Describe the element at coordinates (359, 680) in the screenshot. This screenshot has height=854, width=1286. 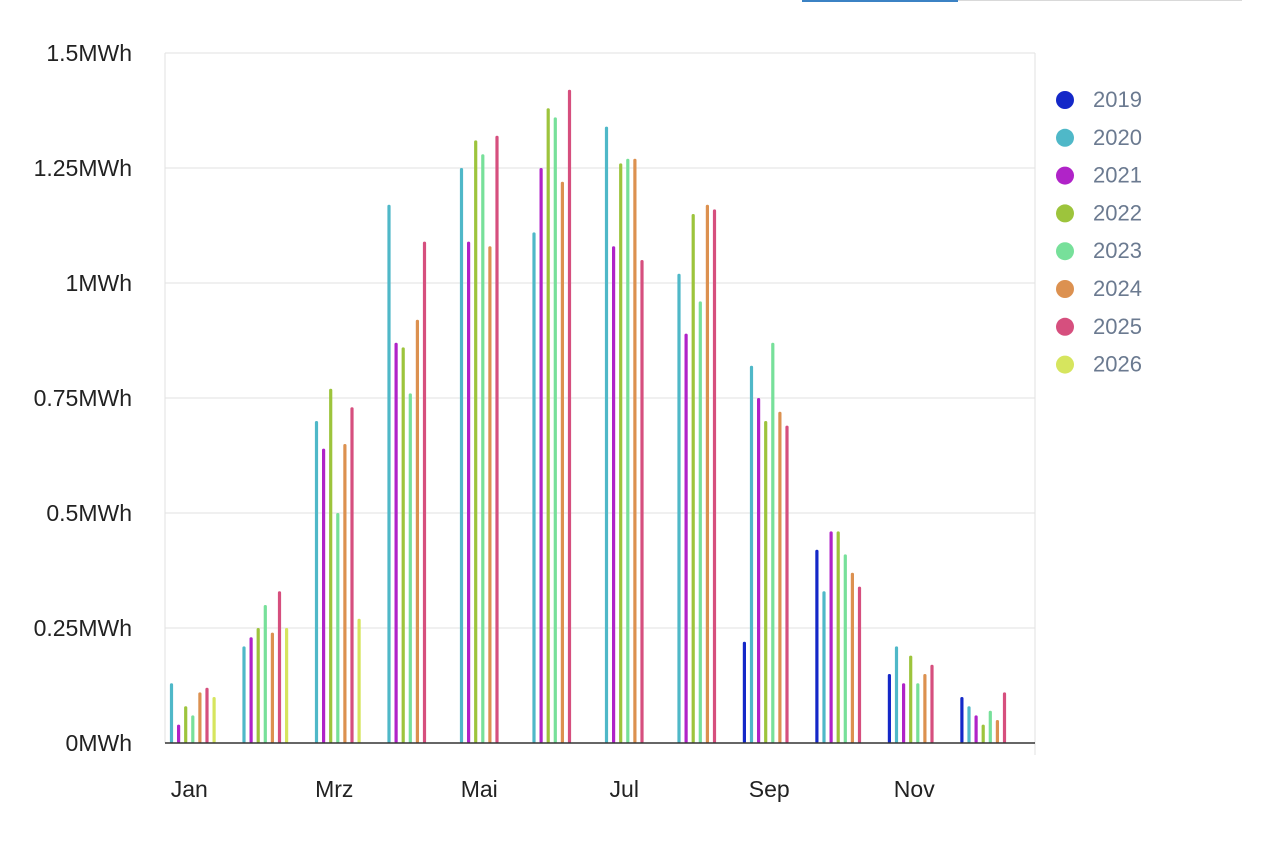
I see `bar-2026-m3` at that location.